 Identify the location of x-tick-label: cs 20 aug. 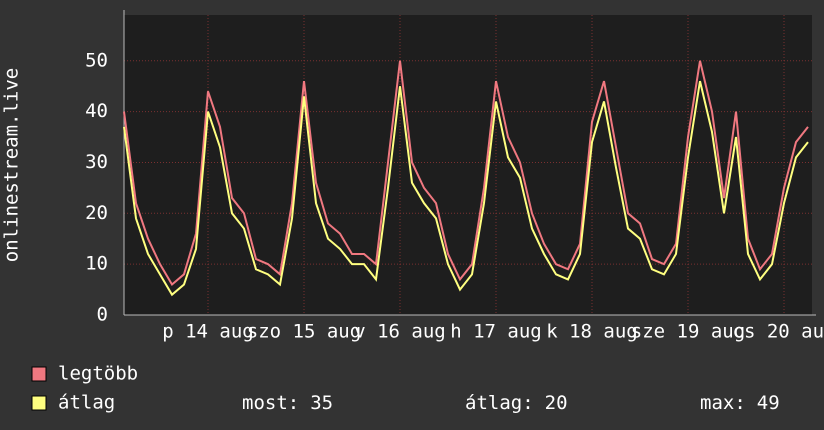
(778, 332).